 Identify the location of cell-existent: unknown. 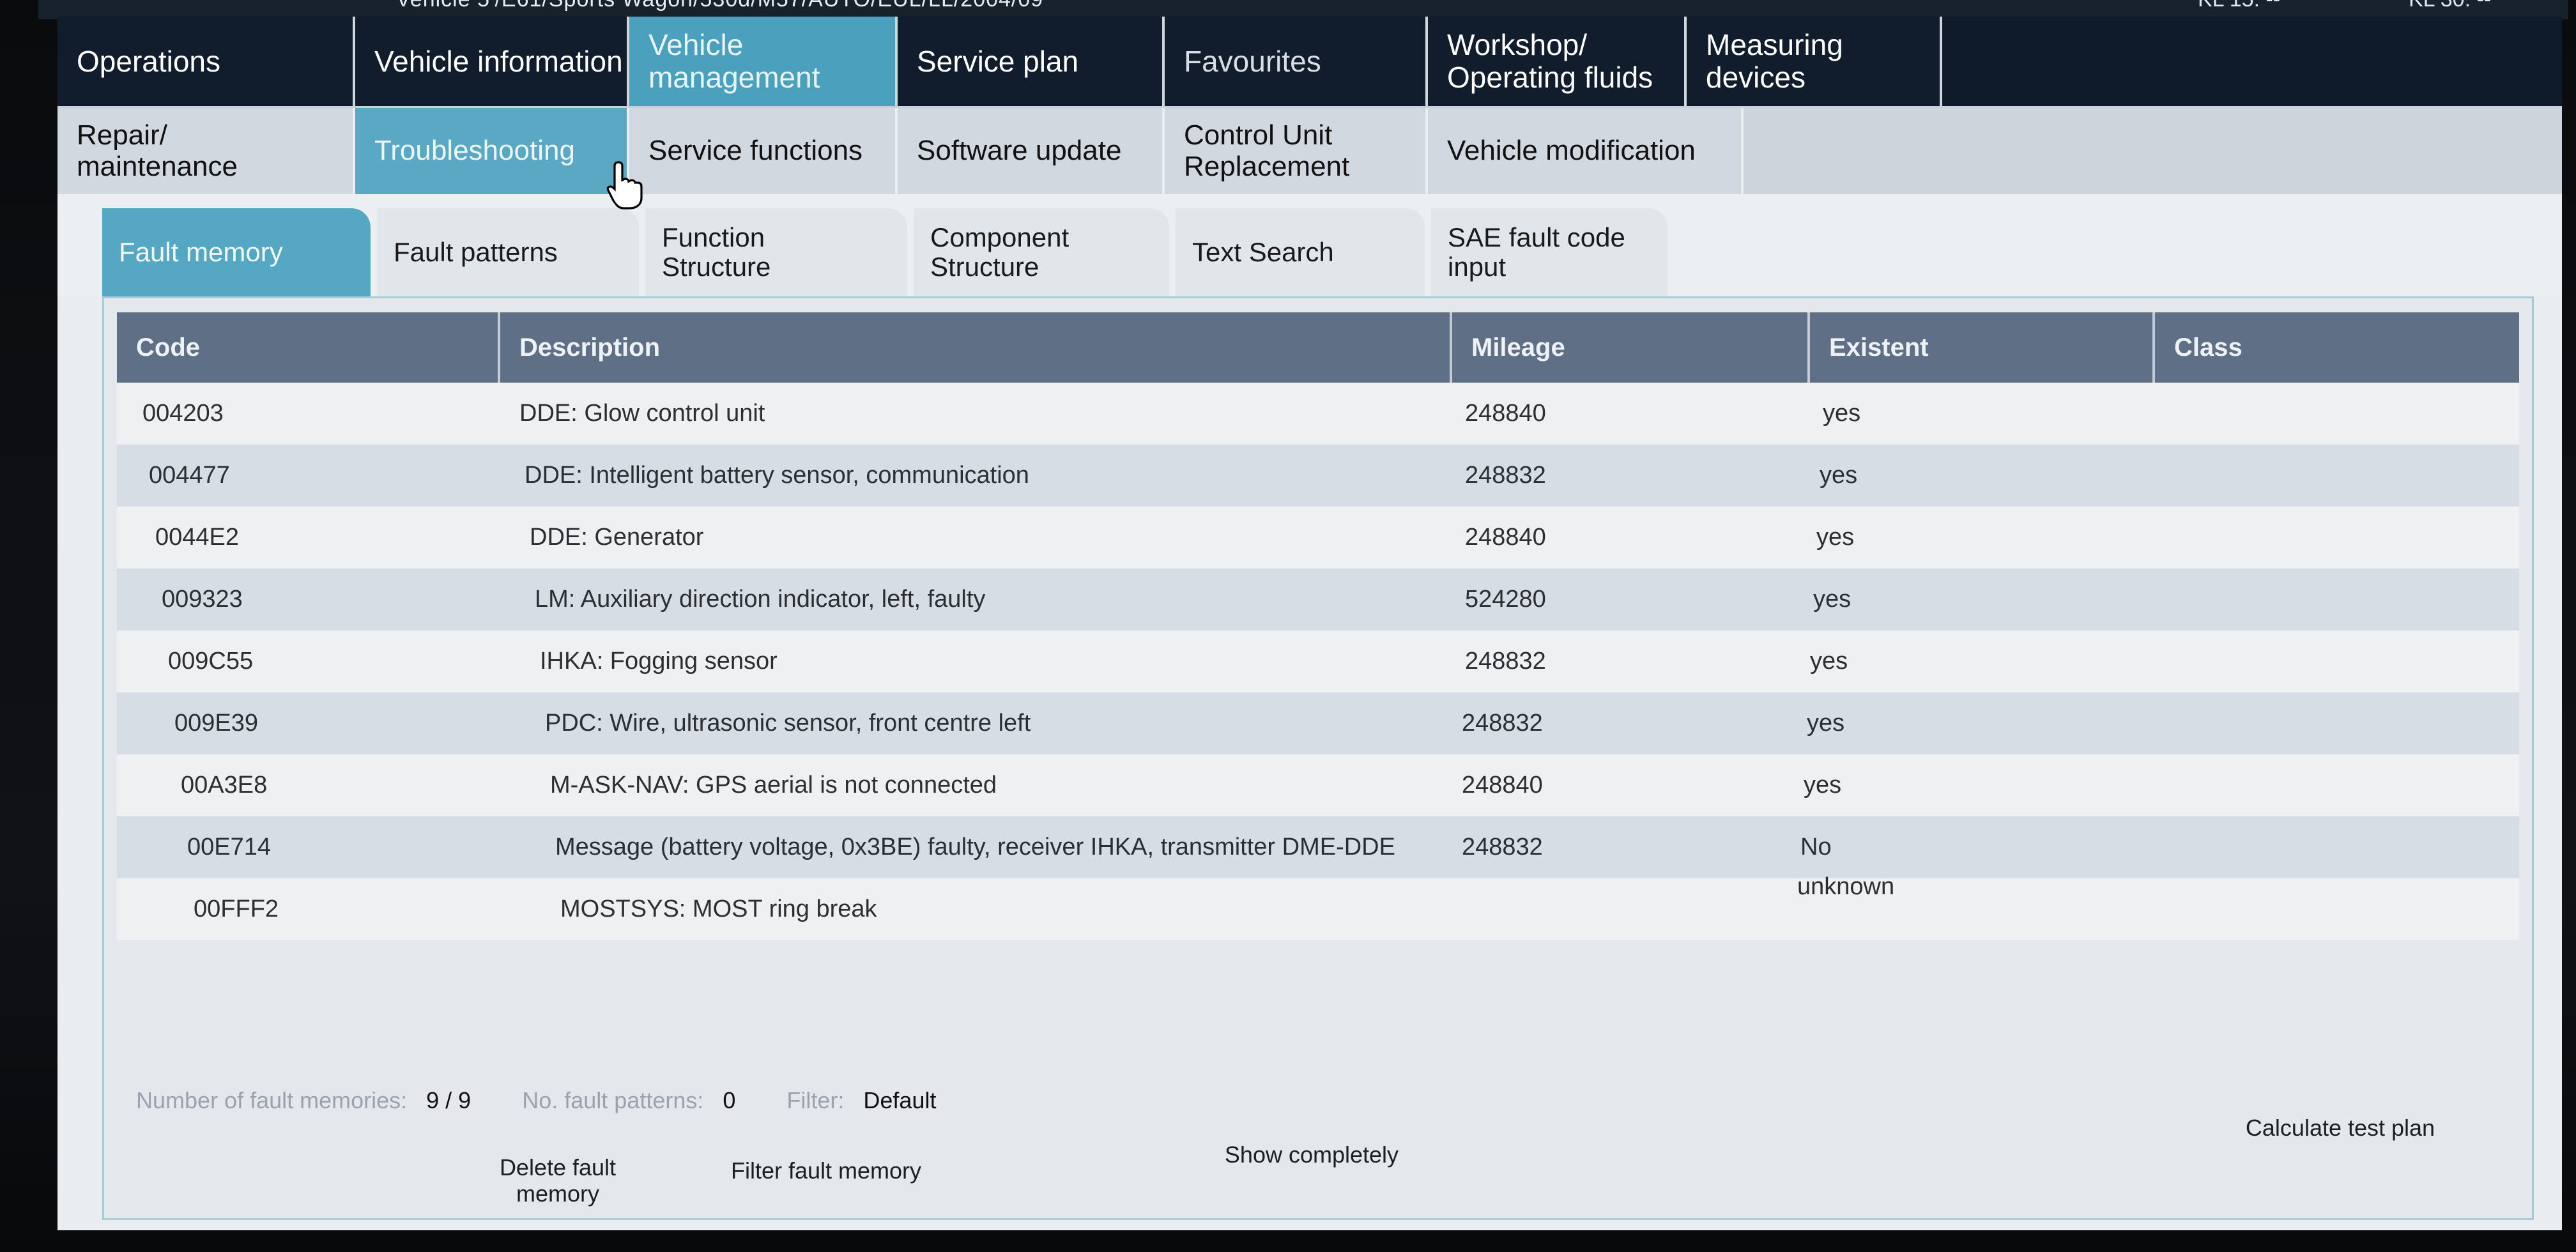
(1846, 886).